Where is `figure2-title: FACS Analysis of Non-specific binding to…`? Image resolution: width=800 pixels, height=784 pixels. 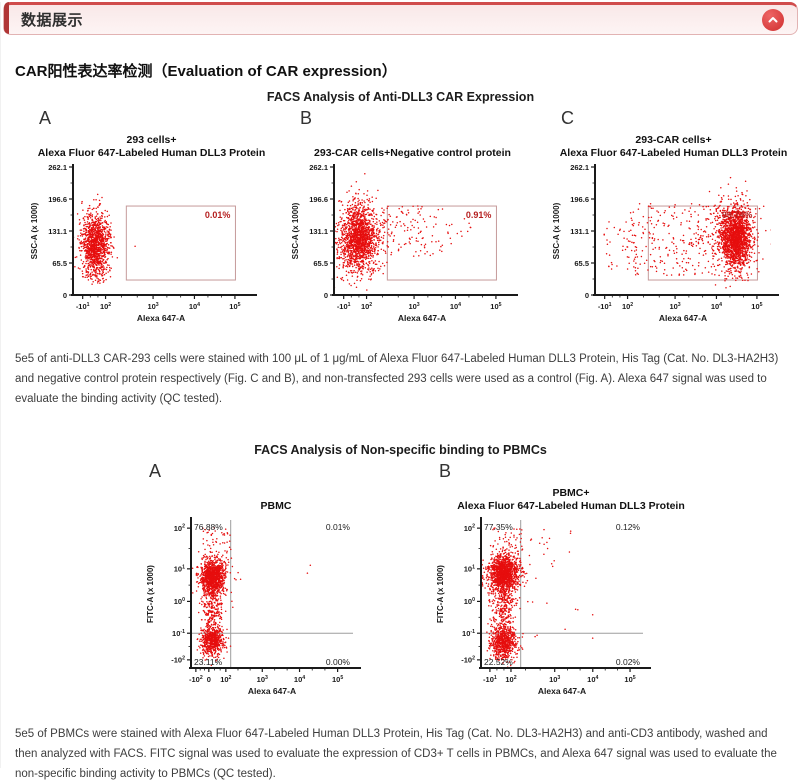
figure2-title: FACS Analysis of Non-specific binding to… is located at coordinates (400, 450).